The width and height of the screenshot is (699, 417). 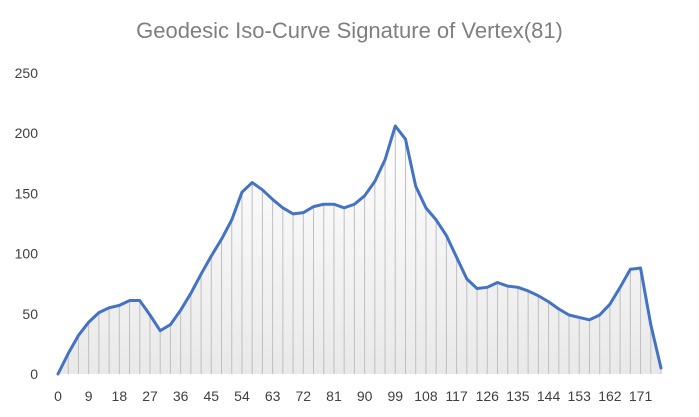 I want to click on x-tick-label: 72, so click(x=303, y=396).